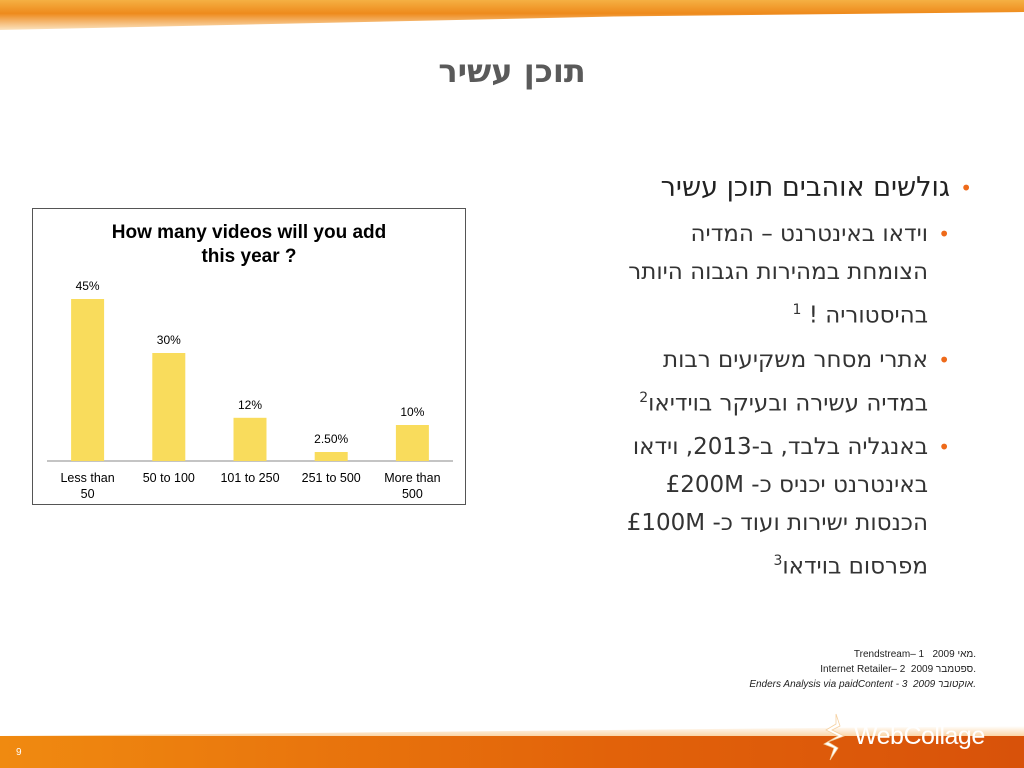  Describe the element at coordinates (169, 478) in the screenshot. I see `x-tick-label-1-0: 50 to 100` at that location.